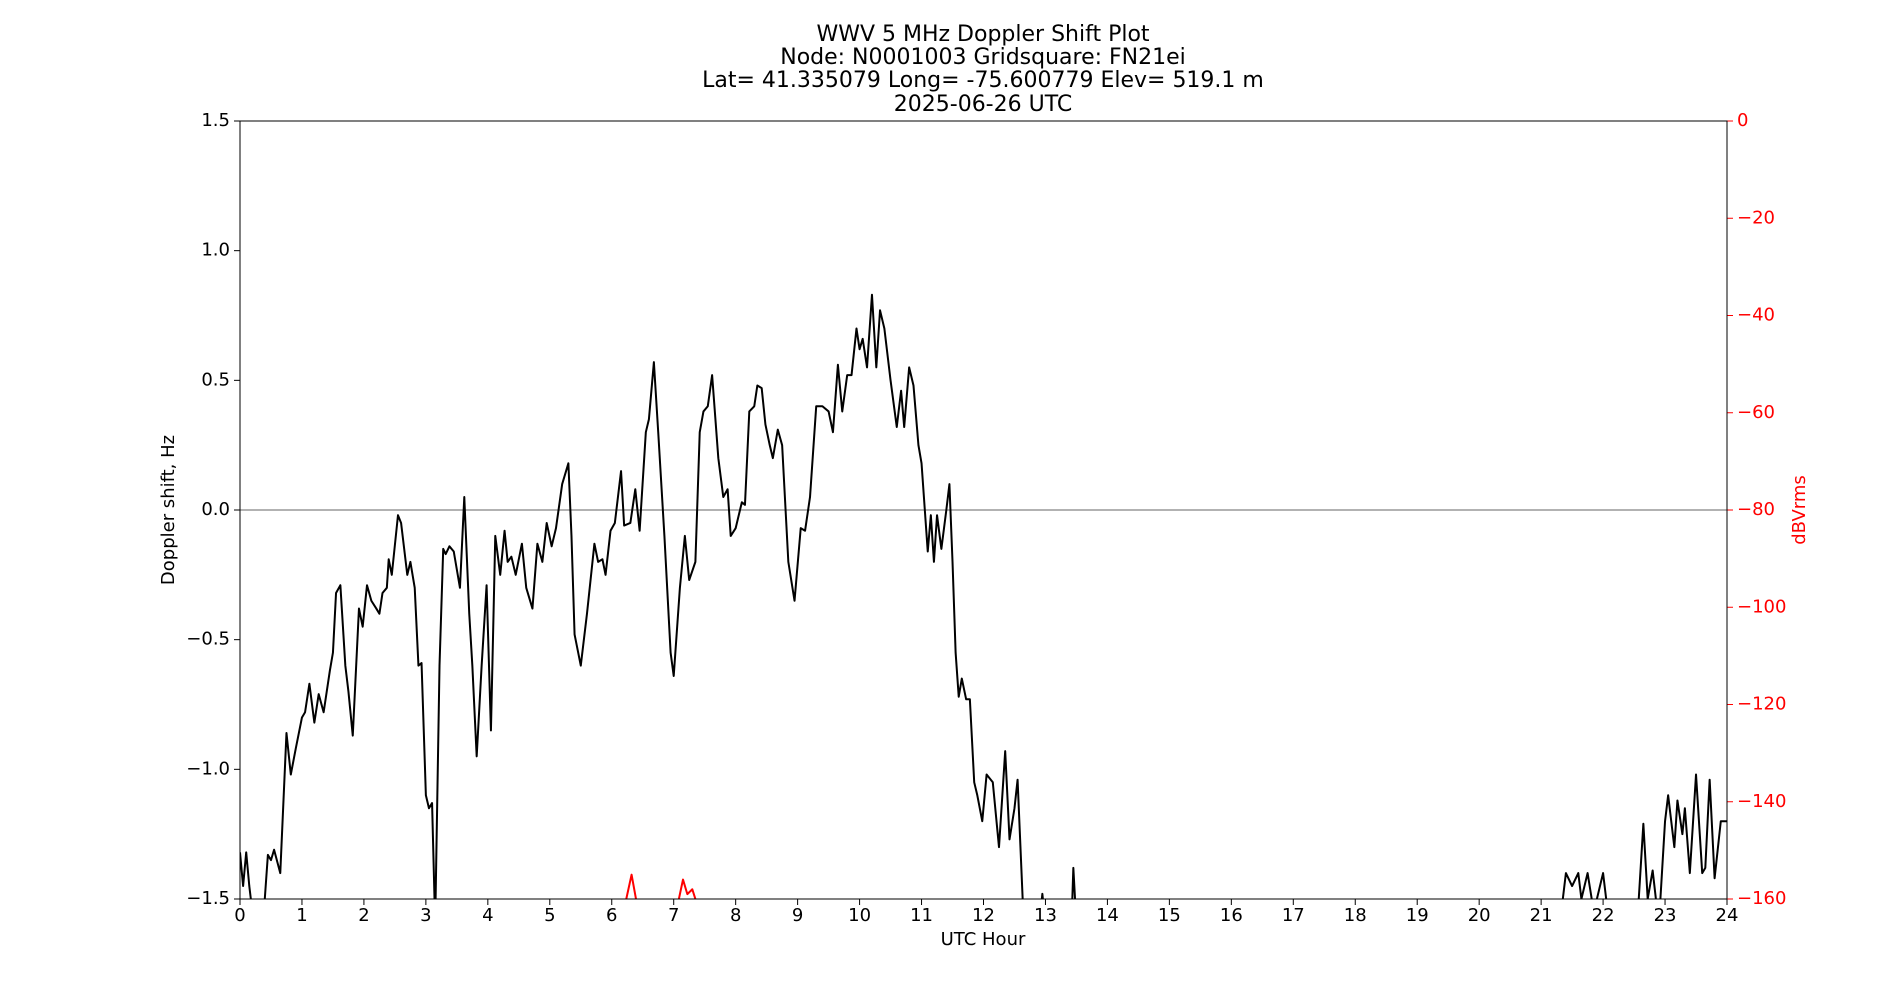 Image resolution: width=1900 pixels, height=1000 pixels. What do you see at coordinates (1761, 898) in the screenshot?
I see `y2-tick-label: −160` at bounding box center [1761, 898].